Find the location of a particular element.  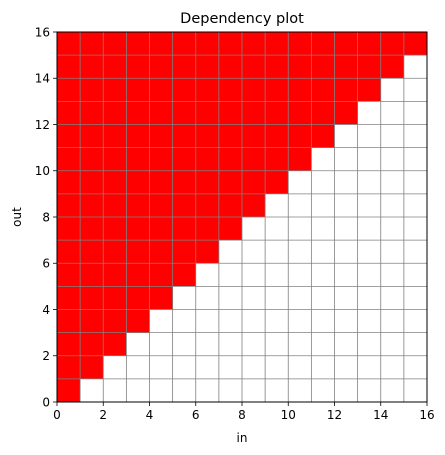

x-axis: 0 2 4 6 8 10 12 14 16 is located at coordinates (244, 412).